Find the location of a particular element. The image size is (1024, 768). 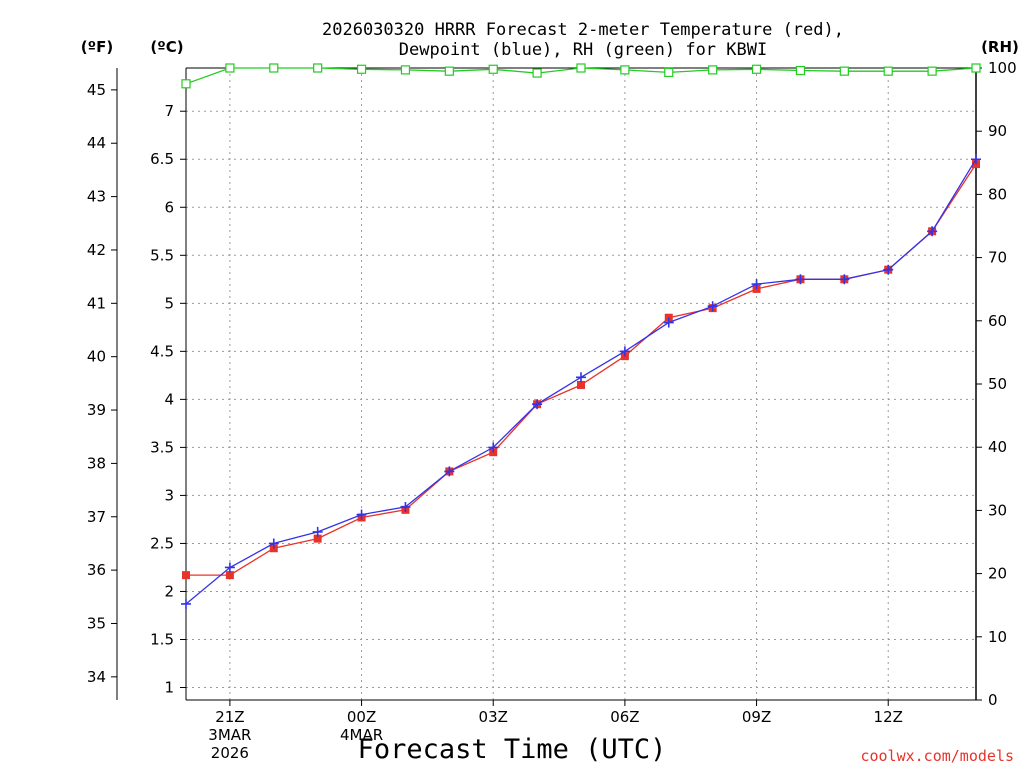

celsius-tick-label: 4 is located at coordinates (169, 399).